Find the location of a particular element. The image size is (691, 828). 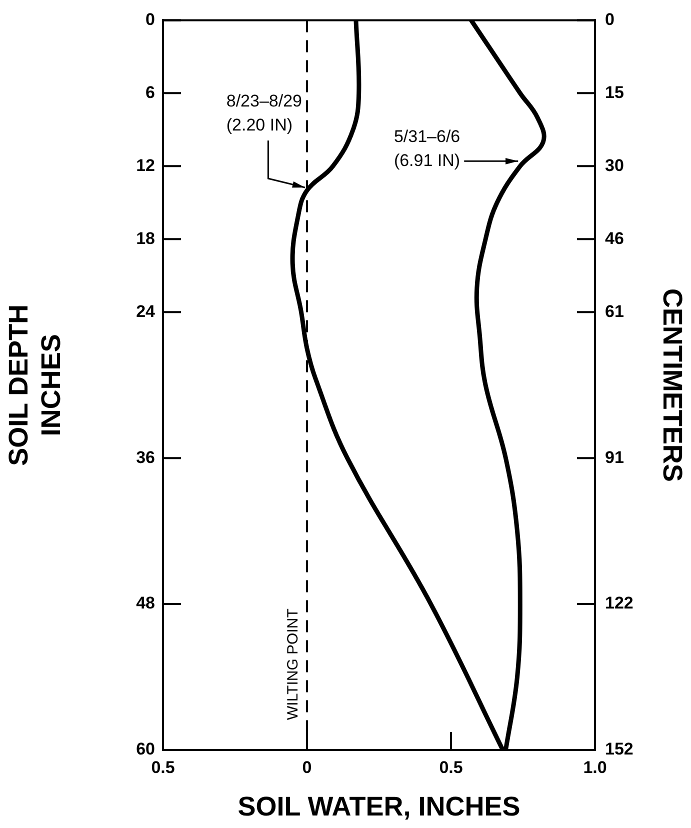

y2-axis-title: CENTIMETERS is located at coordinates (672, 385).